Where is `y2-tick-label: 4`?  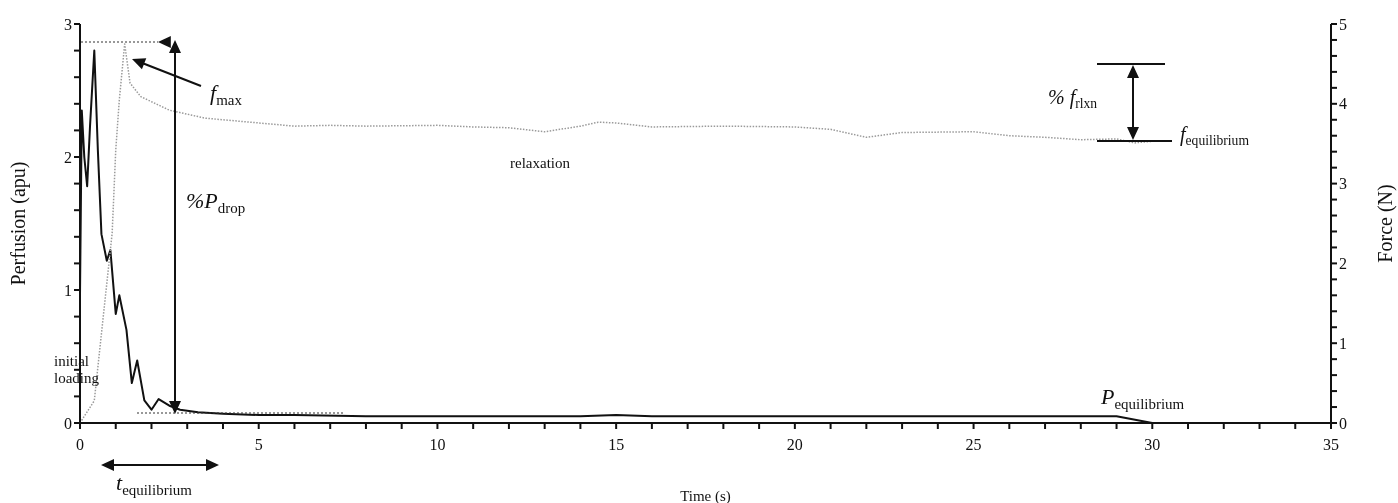
y2-tick-label: 4 is located at coordinates (1343, 104).